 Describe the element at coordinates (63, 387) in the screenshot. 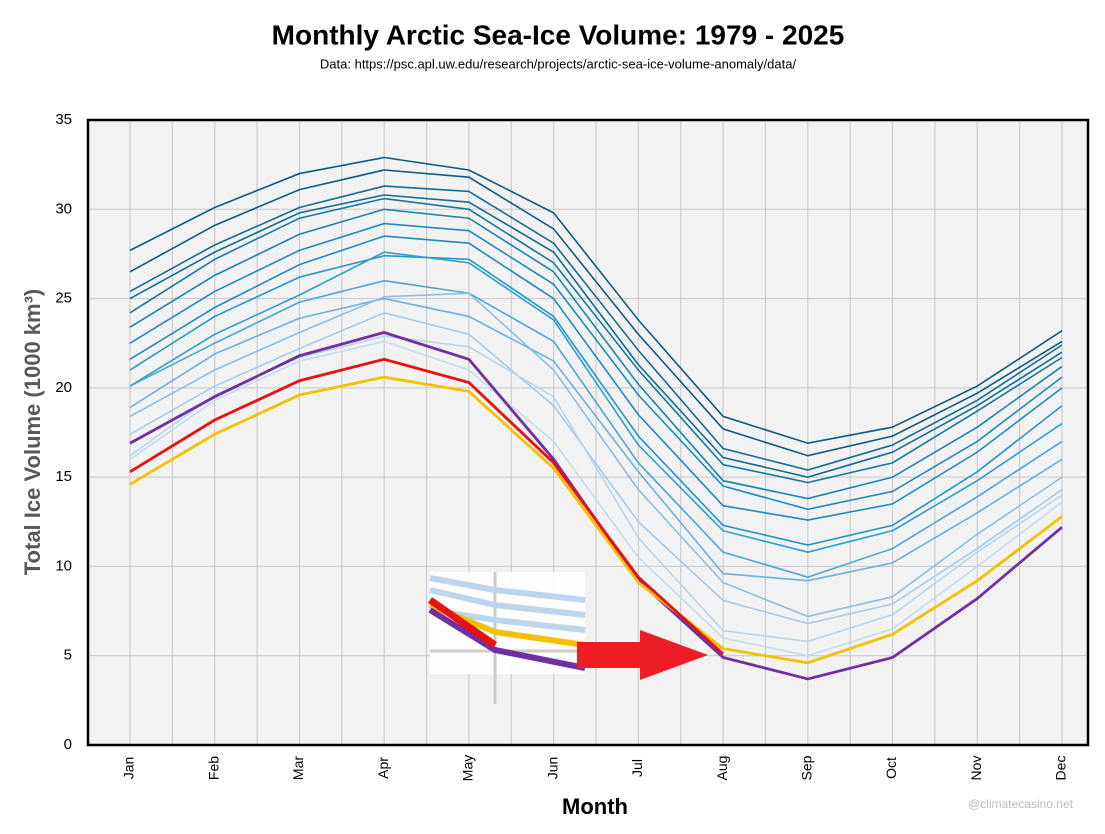

I see `y-tick-label: 20` at that location.